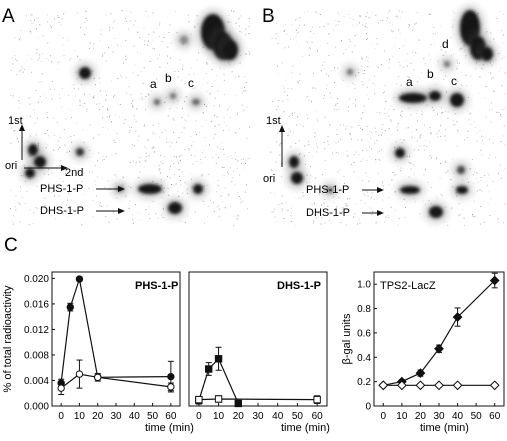 This screenshot has height=441, width=507. Describe the element at coordinates (268, 16) in the screenshot. I see `panel-b-letter: B` at that location.